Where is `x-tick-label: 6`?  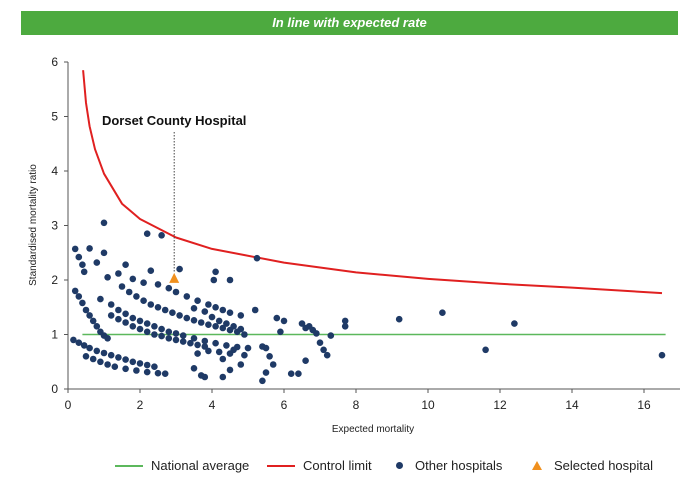 x-tick-label: 6 is located at coordinates (284, 405).